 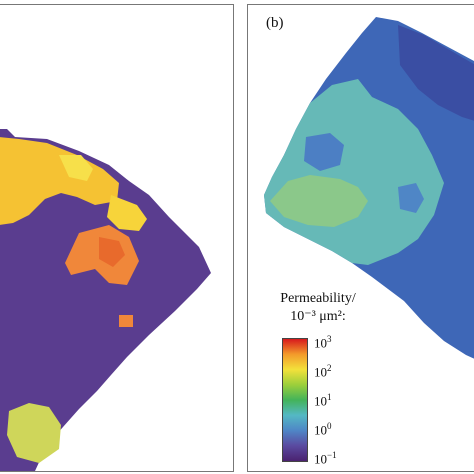 What do you see at coordinates (73, 184) in the screenshot?
I see `high-perm-zone-upper` at bounding box center [73, 184].